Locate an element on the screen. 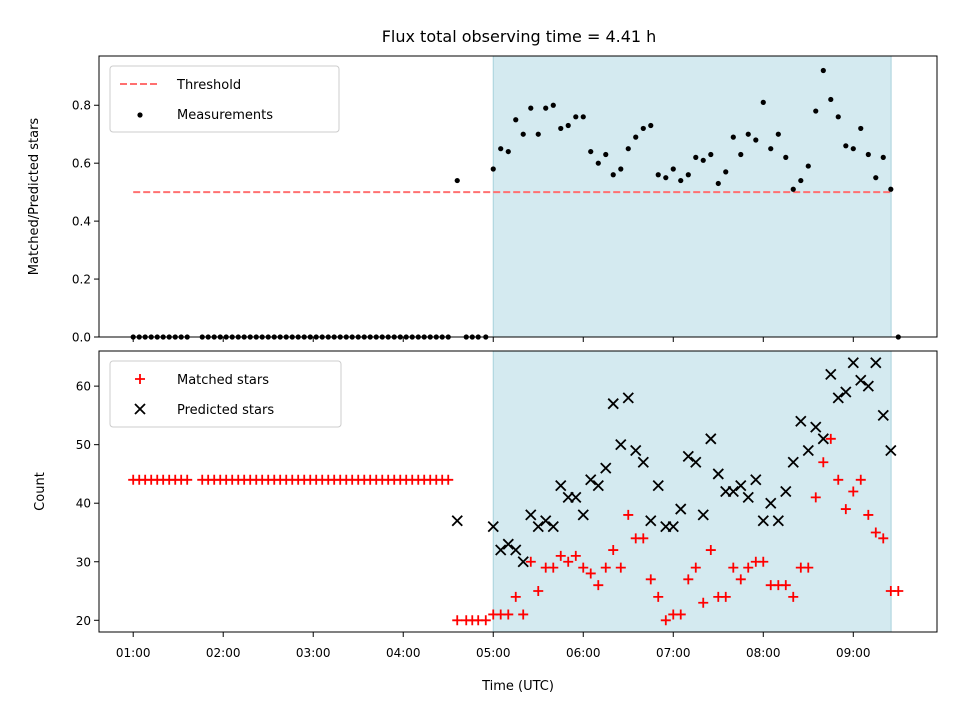  x-tick-label: 02:00 is located at coordinates (223, 653).